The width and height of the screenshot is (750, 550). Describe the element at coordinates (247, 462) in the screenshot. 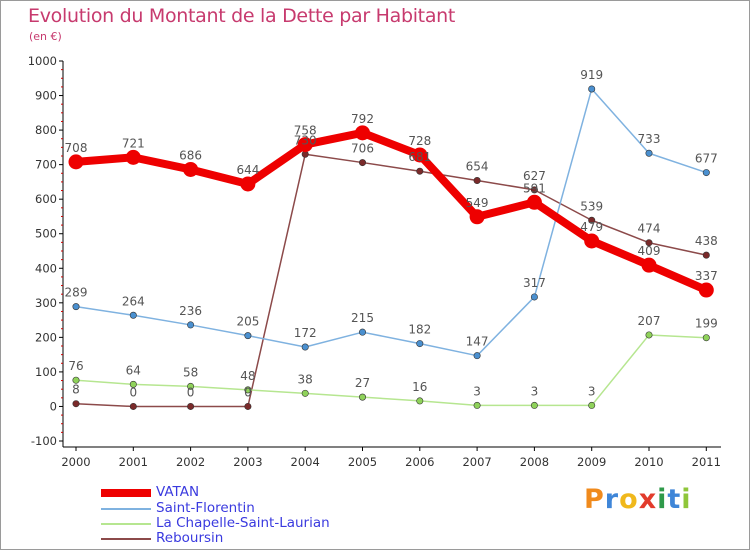

I see `x-tick-label: 2003` at that location.